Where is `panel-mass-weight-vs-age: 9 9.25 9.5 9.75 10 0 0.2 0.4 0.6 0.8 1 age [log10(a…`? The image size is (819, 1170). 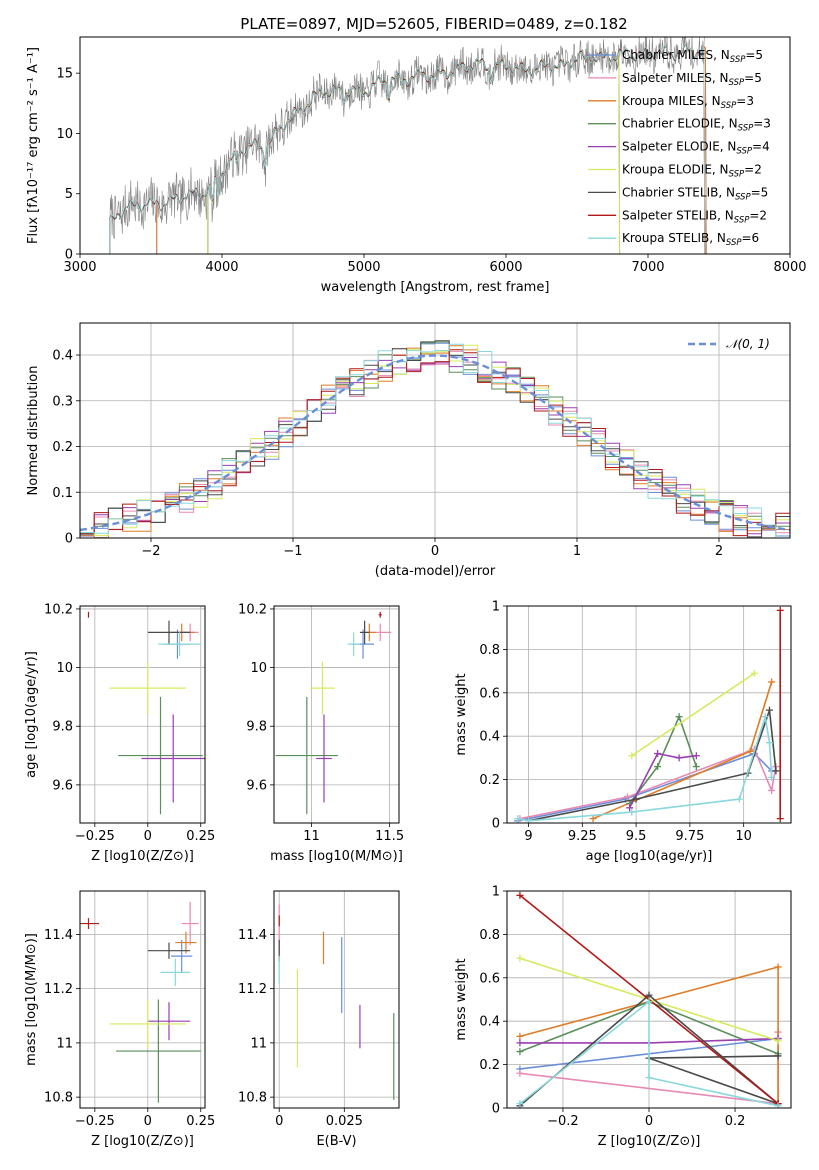
panel-mass-weight-vs-age: 9 9.25 9.5 9.75 10 0 0.2 0.4 0.6 0.8 1 age [log10(a… is located at coordinates (623, 732).